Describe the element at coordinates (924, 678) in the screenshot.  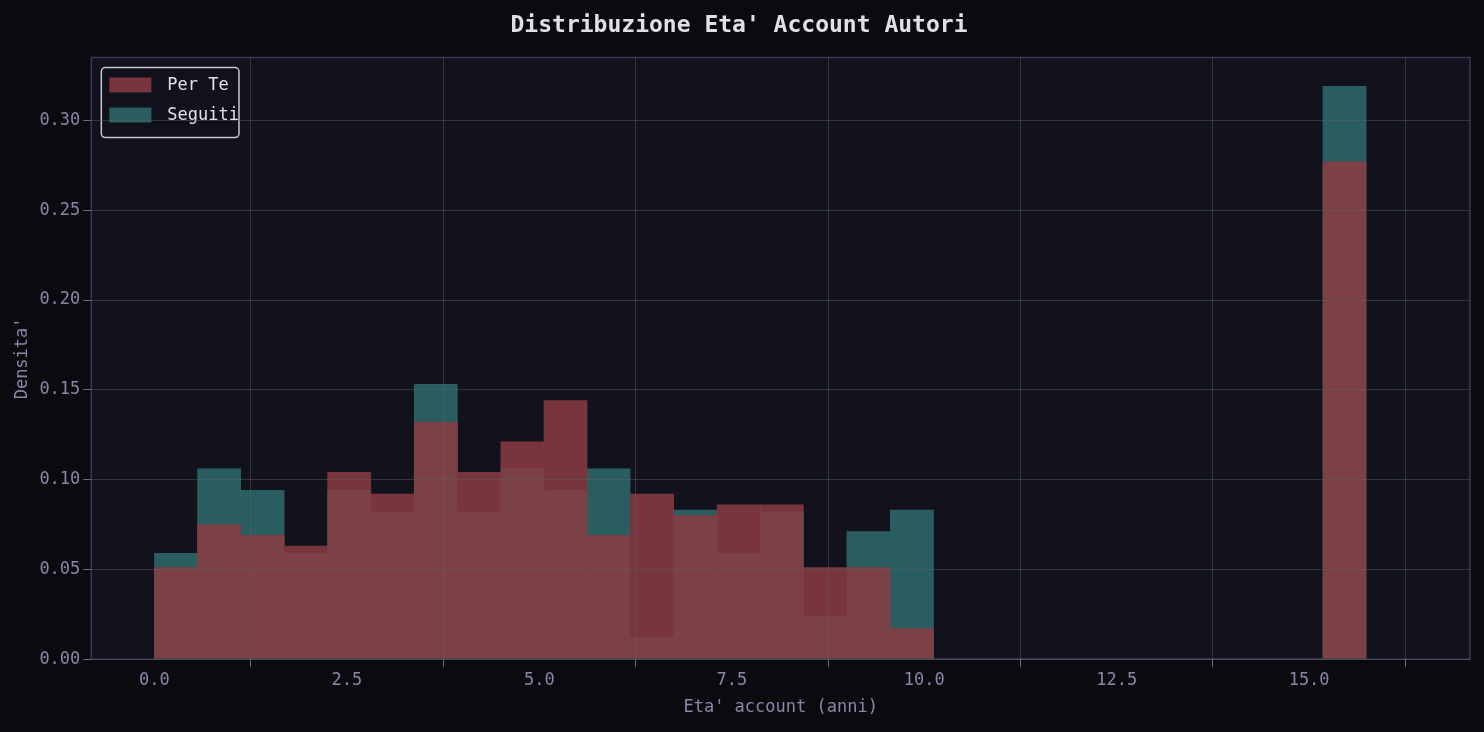
I see `x-tick-label: 10.0` at that location.